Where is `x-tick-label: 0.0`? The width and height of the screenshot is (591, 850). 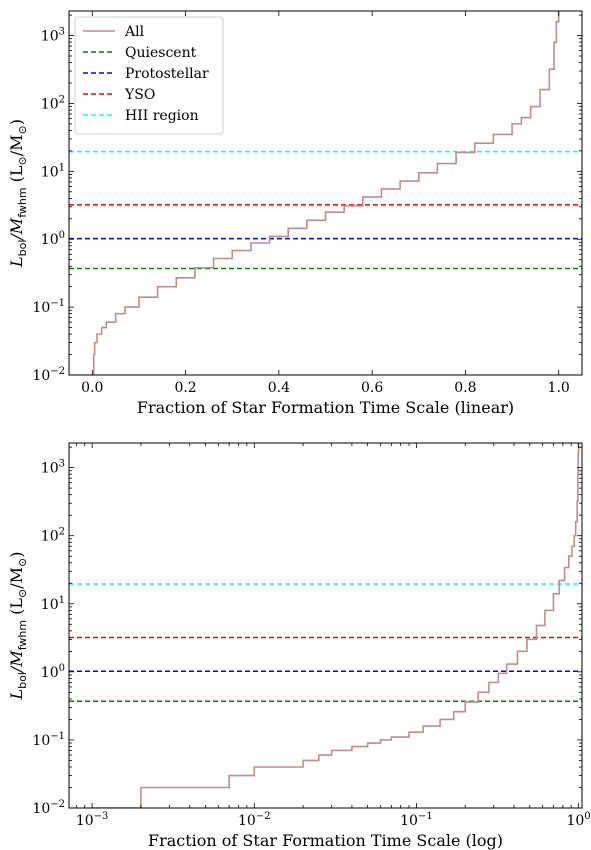 x-tick-label: 0.0 is located at coordinates (92, 388).